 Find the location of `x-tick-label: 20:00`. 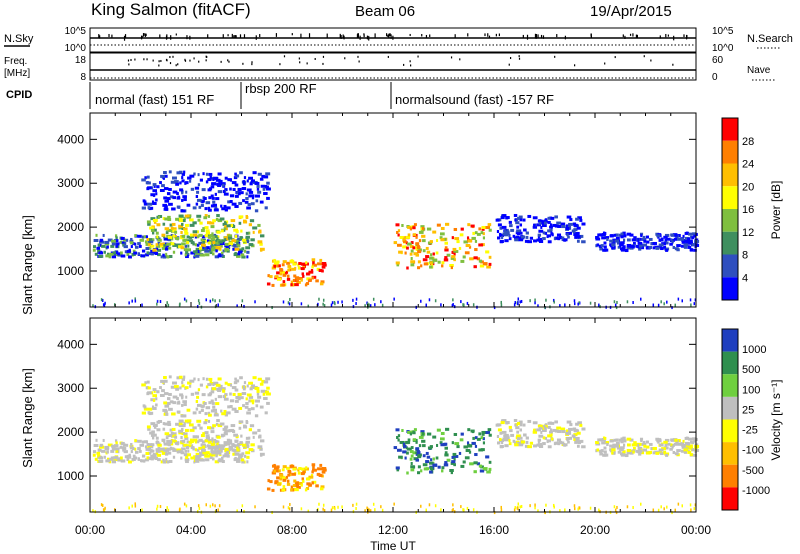

x-tick-label: 20:00 is located at coordinates (595, 530).